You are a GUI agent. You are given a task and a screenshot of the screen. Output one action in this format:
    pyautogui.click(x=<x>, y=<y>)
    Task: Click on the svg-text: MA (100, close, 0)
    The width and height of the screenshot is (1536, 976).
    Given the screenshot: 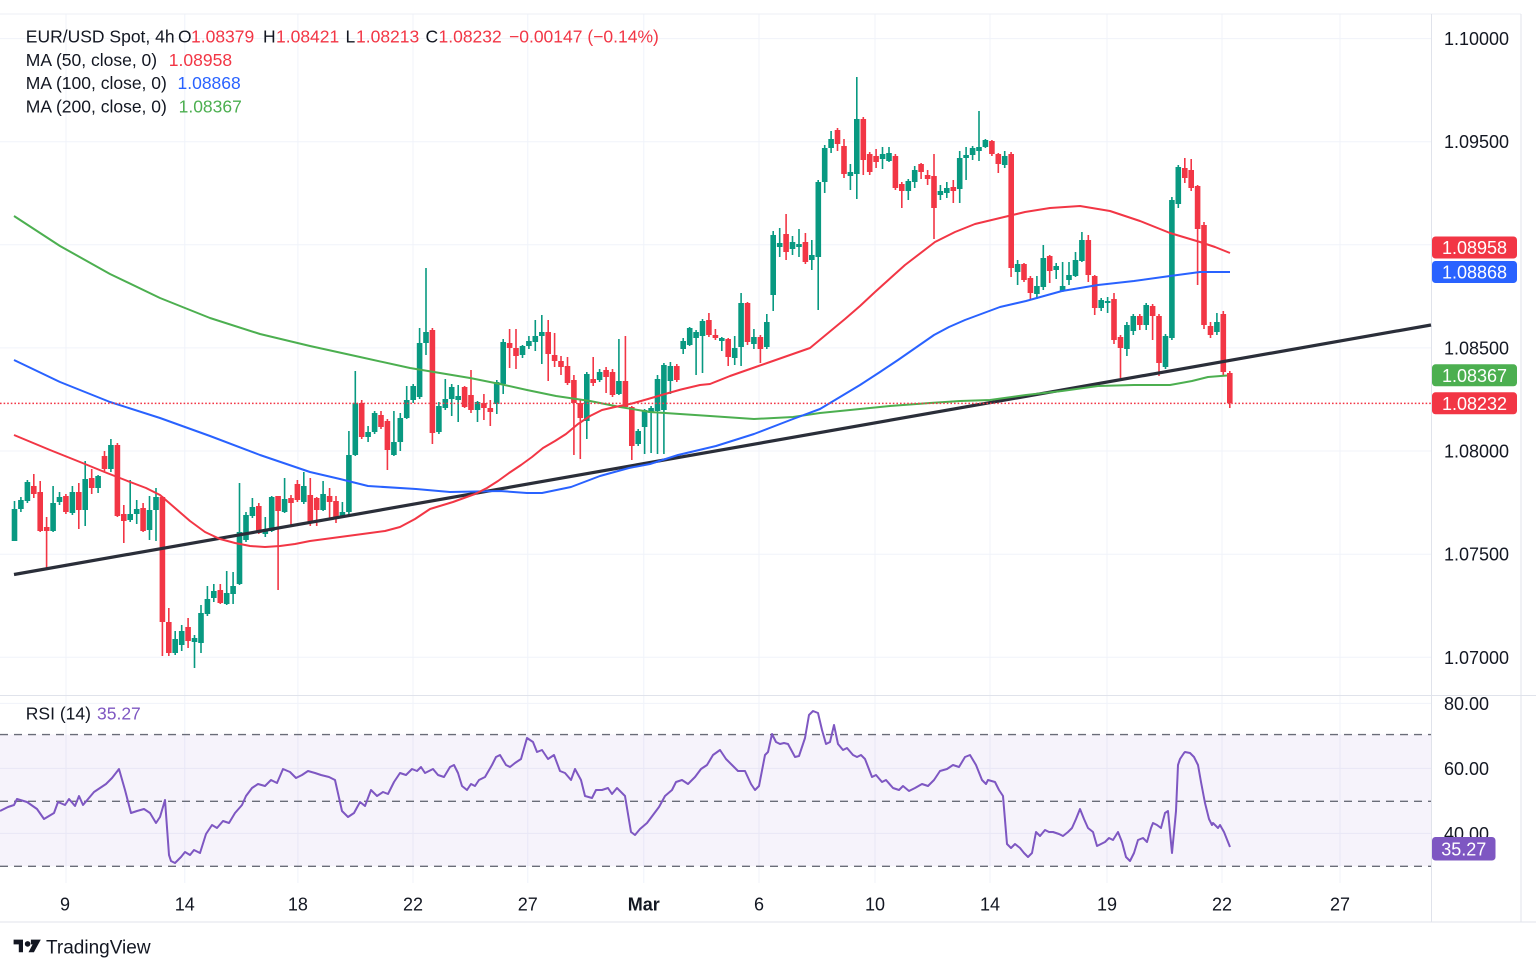 What is the action you would take?
    pyautogui.click(x=96, y=83)
    